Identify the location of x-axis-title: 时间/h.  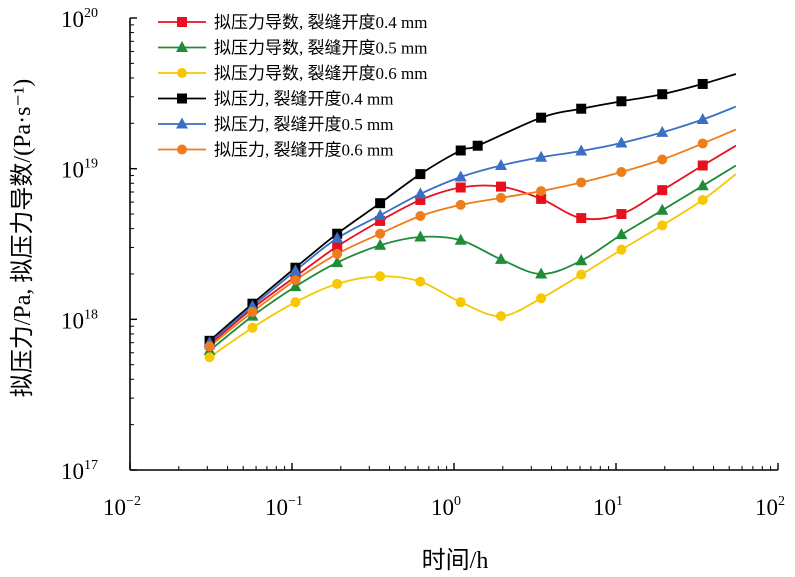
(455, 560).